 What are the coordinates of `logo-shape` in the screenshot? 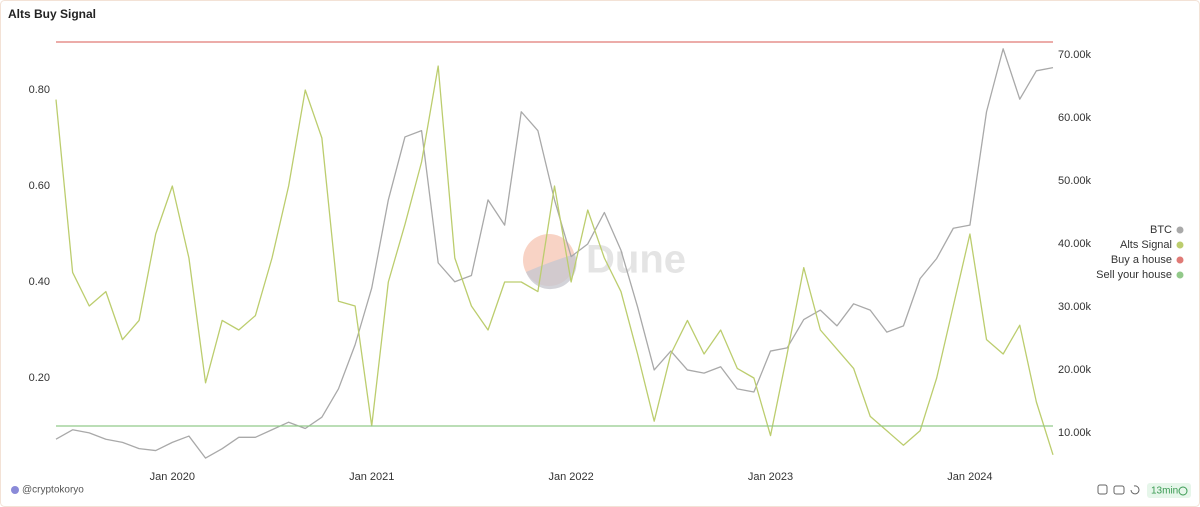 It's located at (551, 272).